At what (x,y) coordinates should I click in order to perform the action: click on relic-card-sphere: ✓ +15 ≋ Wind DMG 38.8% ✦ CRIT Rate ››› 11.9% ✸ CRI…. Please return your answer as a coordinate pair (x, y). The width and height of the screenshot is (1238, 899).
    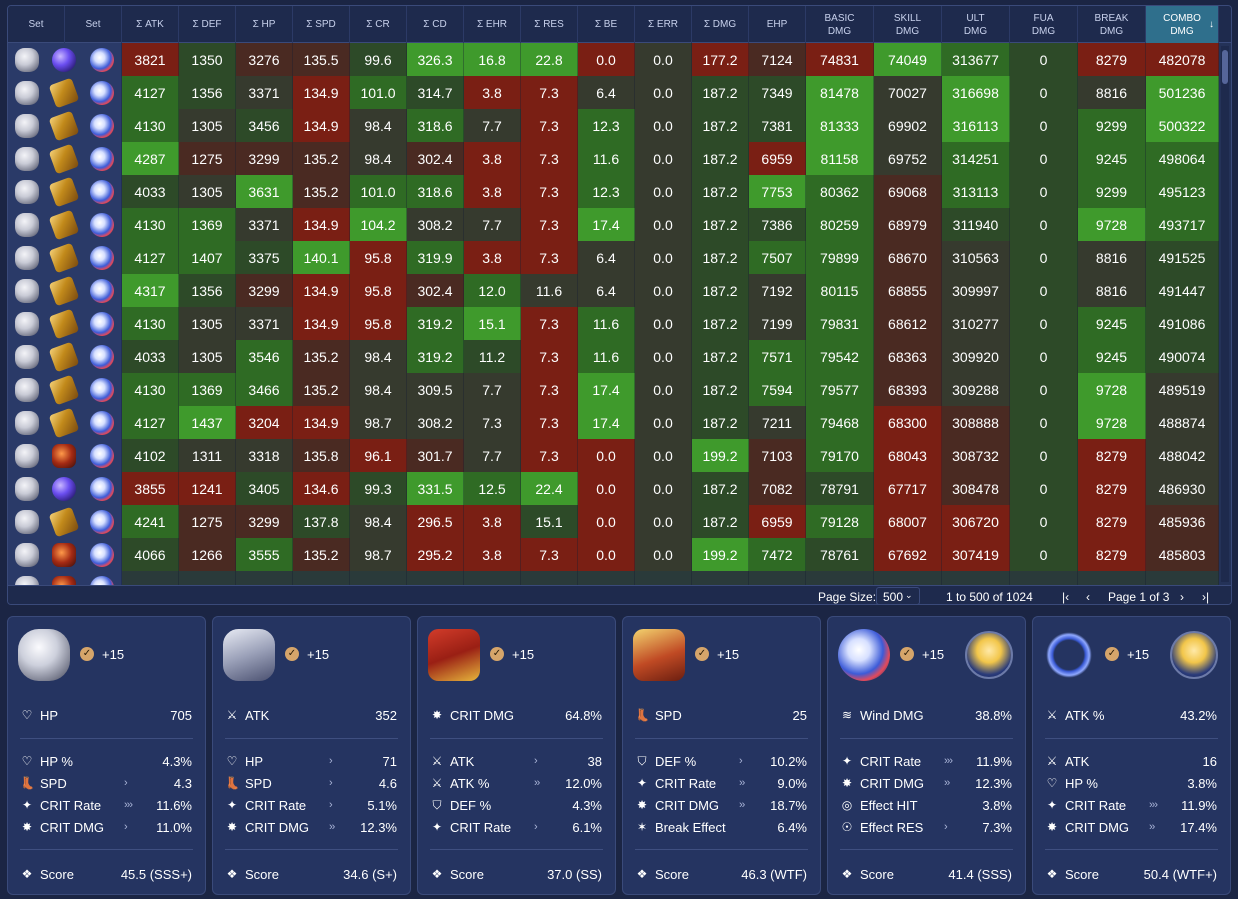
    Looking at the image, I should click on (926, 755).